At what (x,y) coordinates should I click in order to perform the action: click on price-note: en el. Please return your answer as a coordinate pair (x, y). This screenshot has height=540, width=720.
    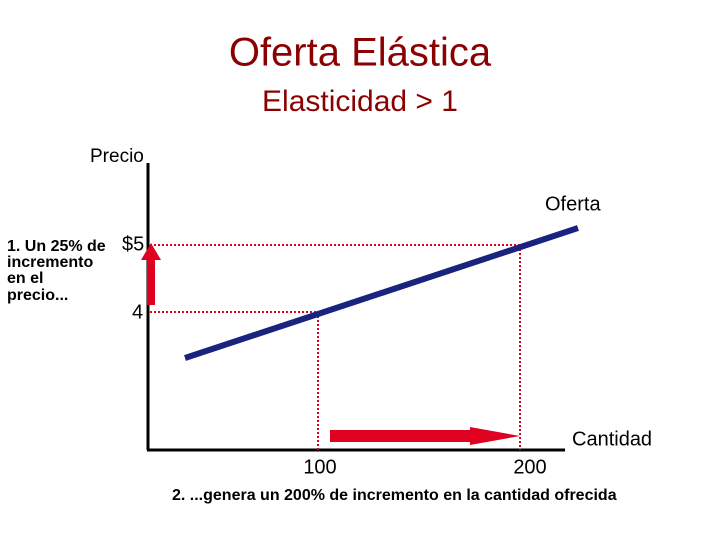
    Looking at the image, I should click on (25, 278).